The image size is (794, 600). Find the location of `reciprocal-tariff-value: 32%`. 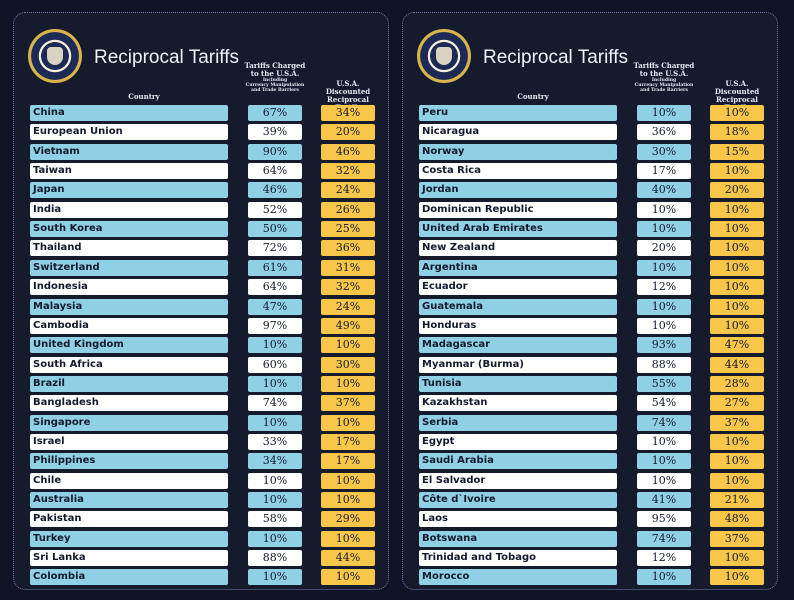

reciprocal-tariff-value: 32% is located at coordinates (348, 171).